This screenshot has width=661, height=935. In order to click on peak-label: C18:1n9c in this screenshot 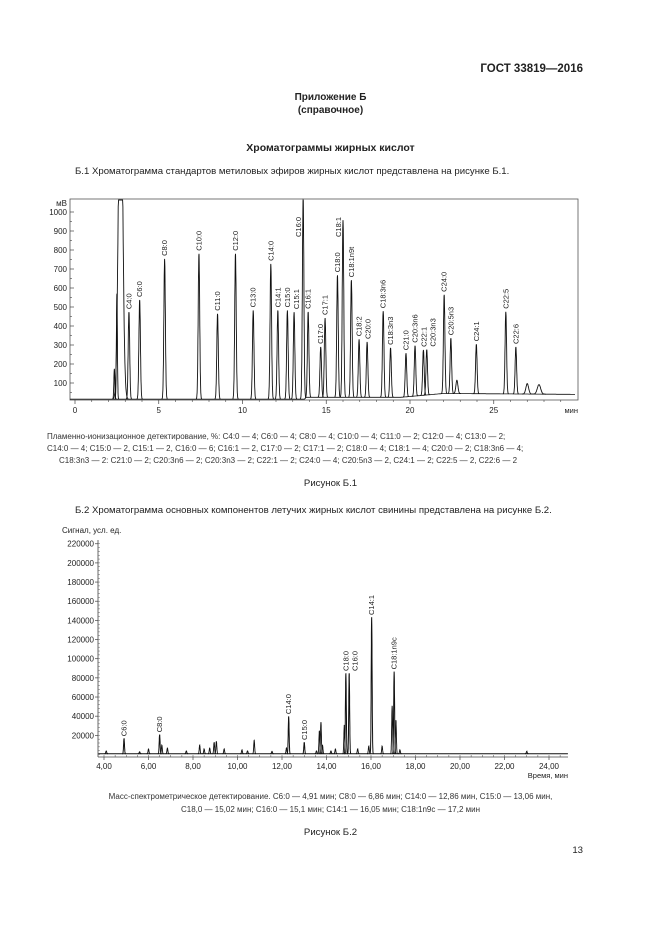, I will do `click(394, 653)`.